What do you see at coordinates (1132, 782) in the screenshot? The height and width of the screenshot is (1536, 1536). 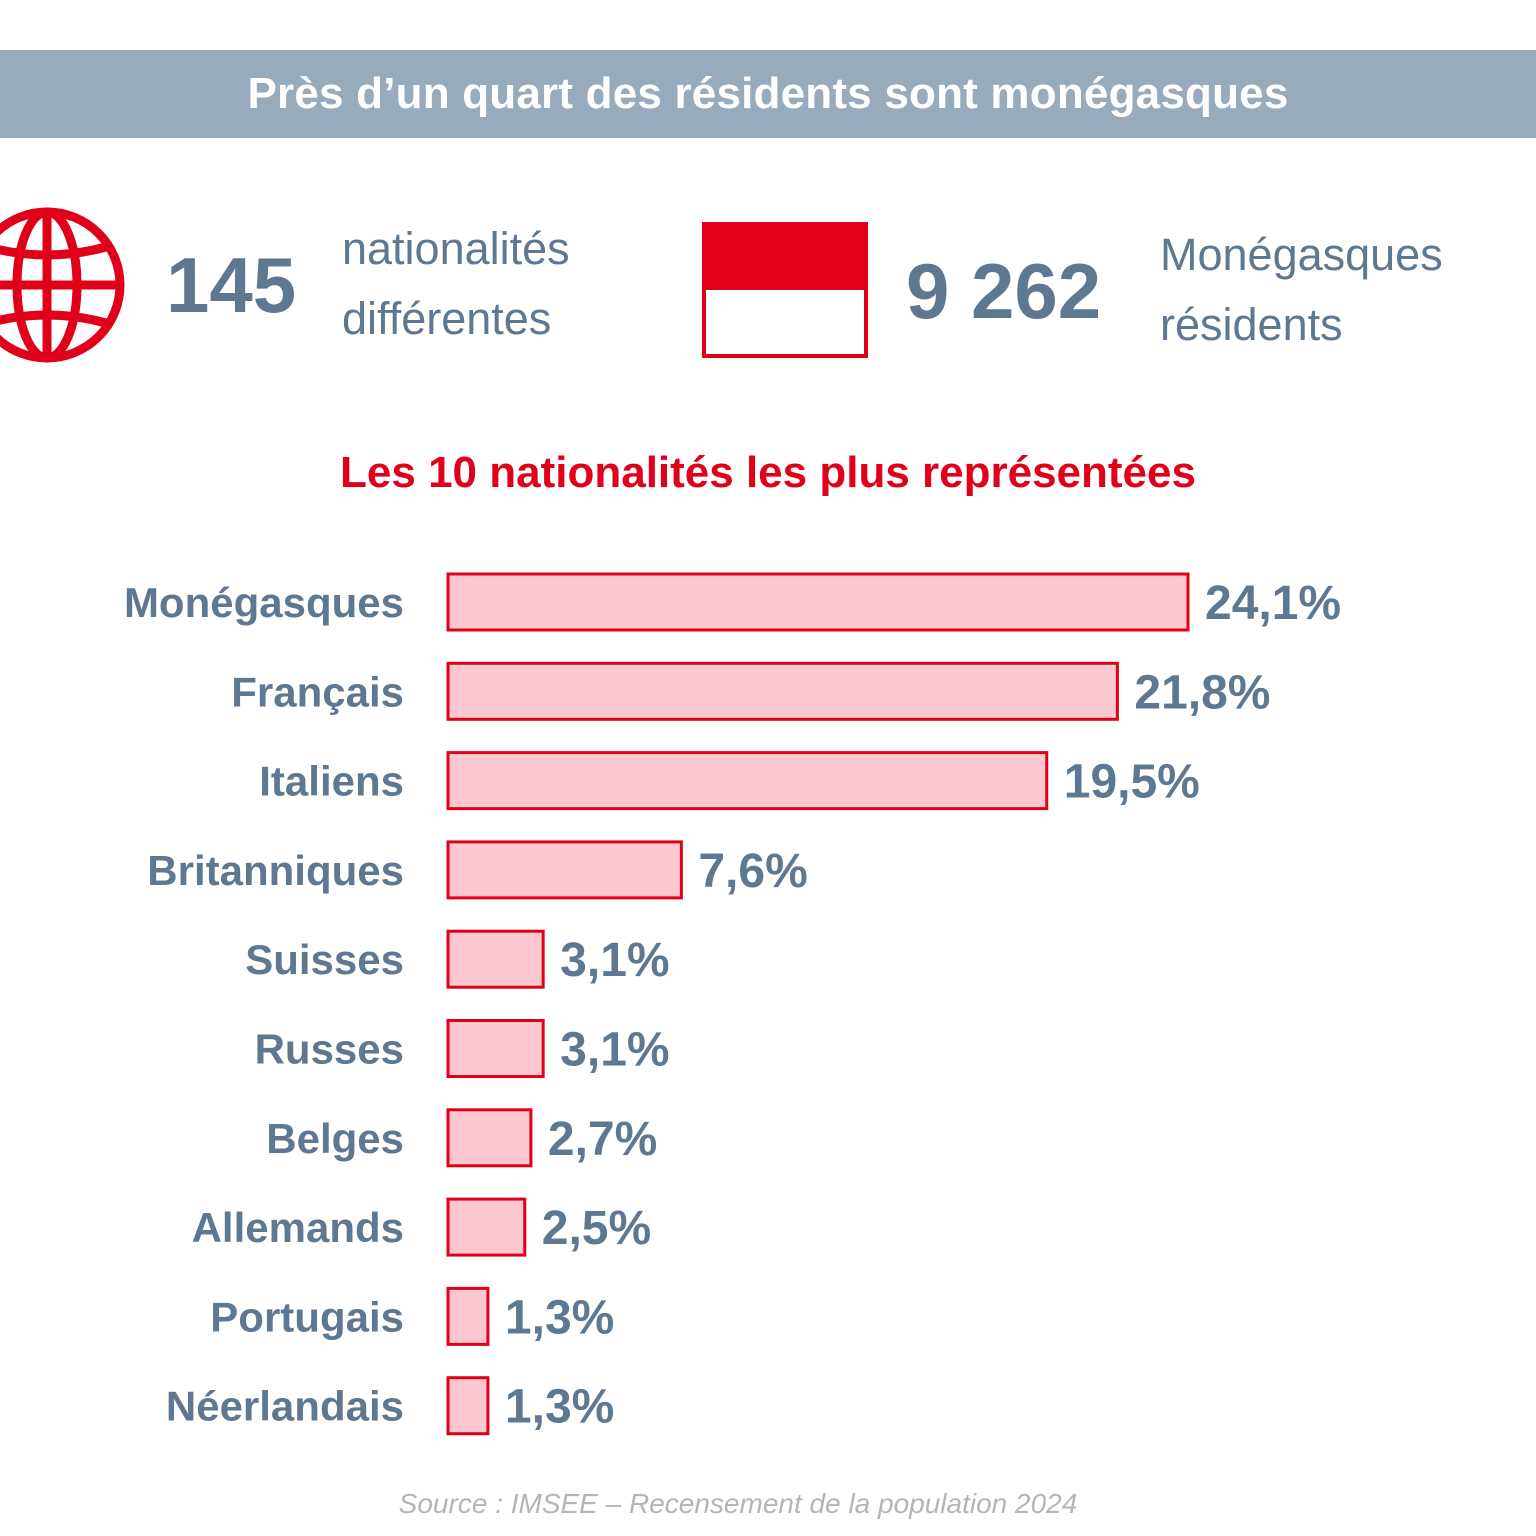 I see `value-label: 19,5%` at bounding box center [1132, 782].